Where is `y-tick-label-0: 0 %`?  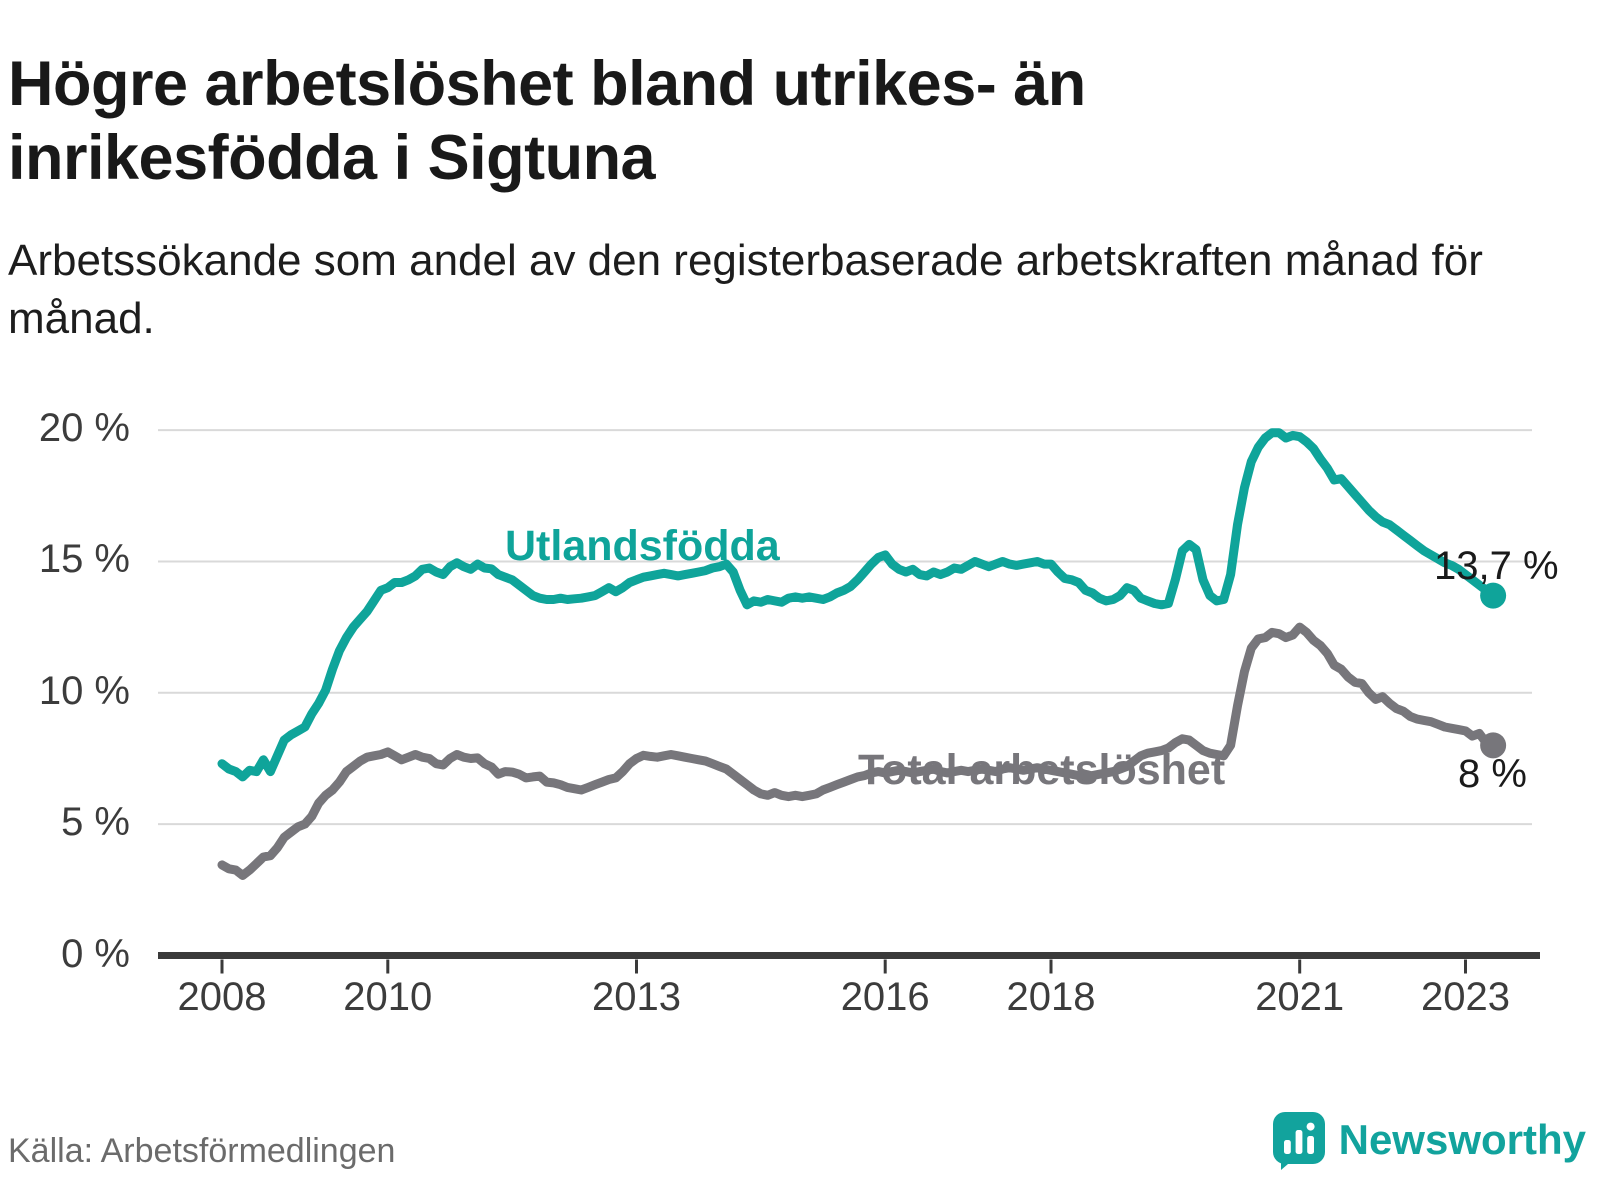 y-tick-label-0: 0 % is located at coordinates (95, 953).